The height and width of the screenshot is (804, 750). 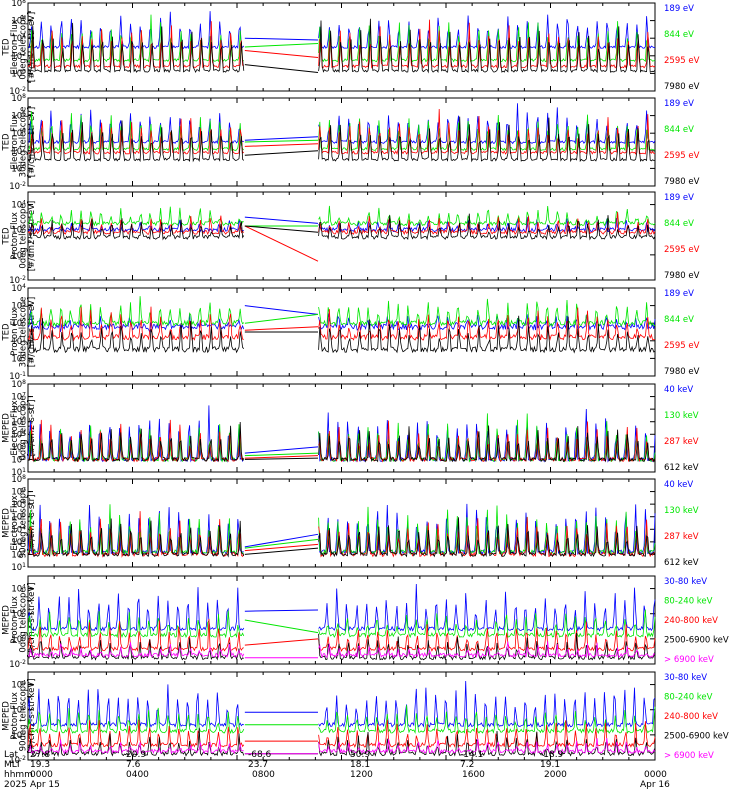 What do you see at coordinates (472, 755) in the screenshot?
I see `lat-value: -14.1` at bounding box center [472, 755].